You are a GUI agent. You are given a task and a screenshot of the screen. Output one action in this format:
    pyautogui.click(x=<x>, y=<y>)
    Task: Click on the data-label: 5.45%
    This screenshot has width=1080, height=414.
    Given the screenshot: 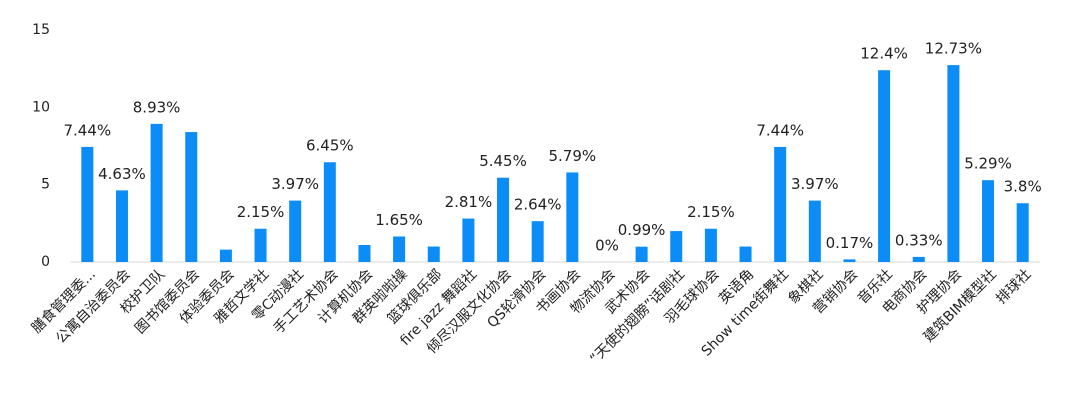 What is the action you would take?
    pyautogui.click(x=503, y=161)
    